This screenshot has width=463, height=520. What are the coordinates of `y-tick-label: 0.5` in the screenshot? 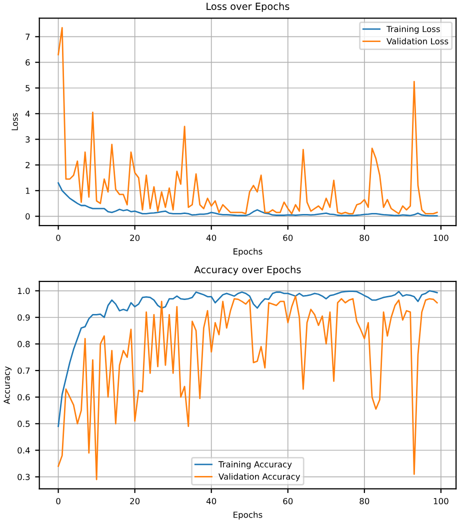 It's located at (24, 423).